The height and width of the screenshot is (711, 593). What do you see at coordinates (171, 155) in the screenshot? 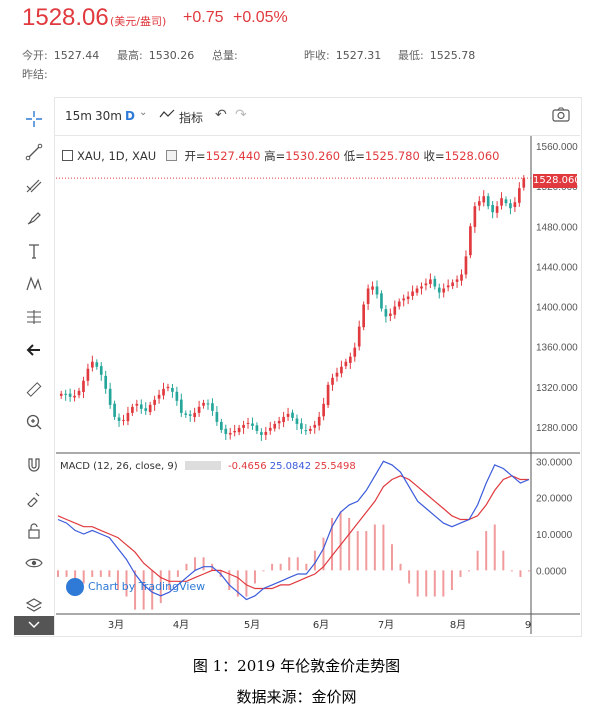
I see `legend-settings-icon` at bounding box center [171, 155].